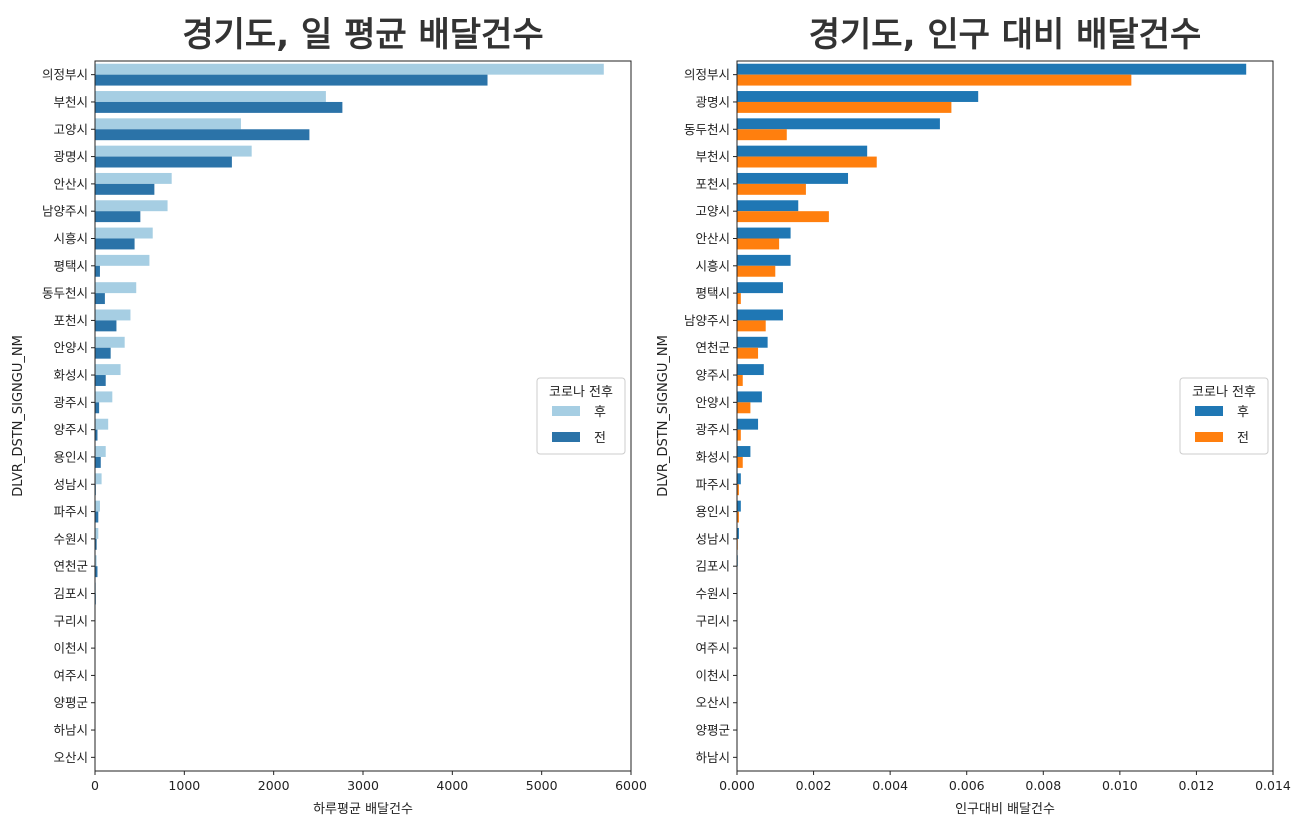 The height and width of the screenshot is (830, 1300). I want to click on y-tick-label: 용인시, so click(712, 511).